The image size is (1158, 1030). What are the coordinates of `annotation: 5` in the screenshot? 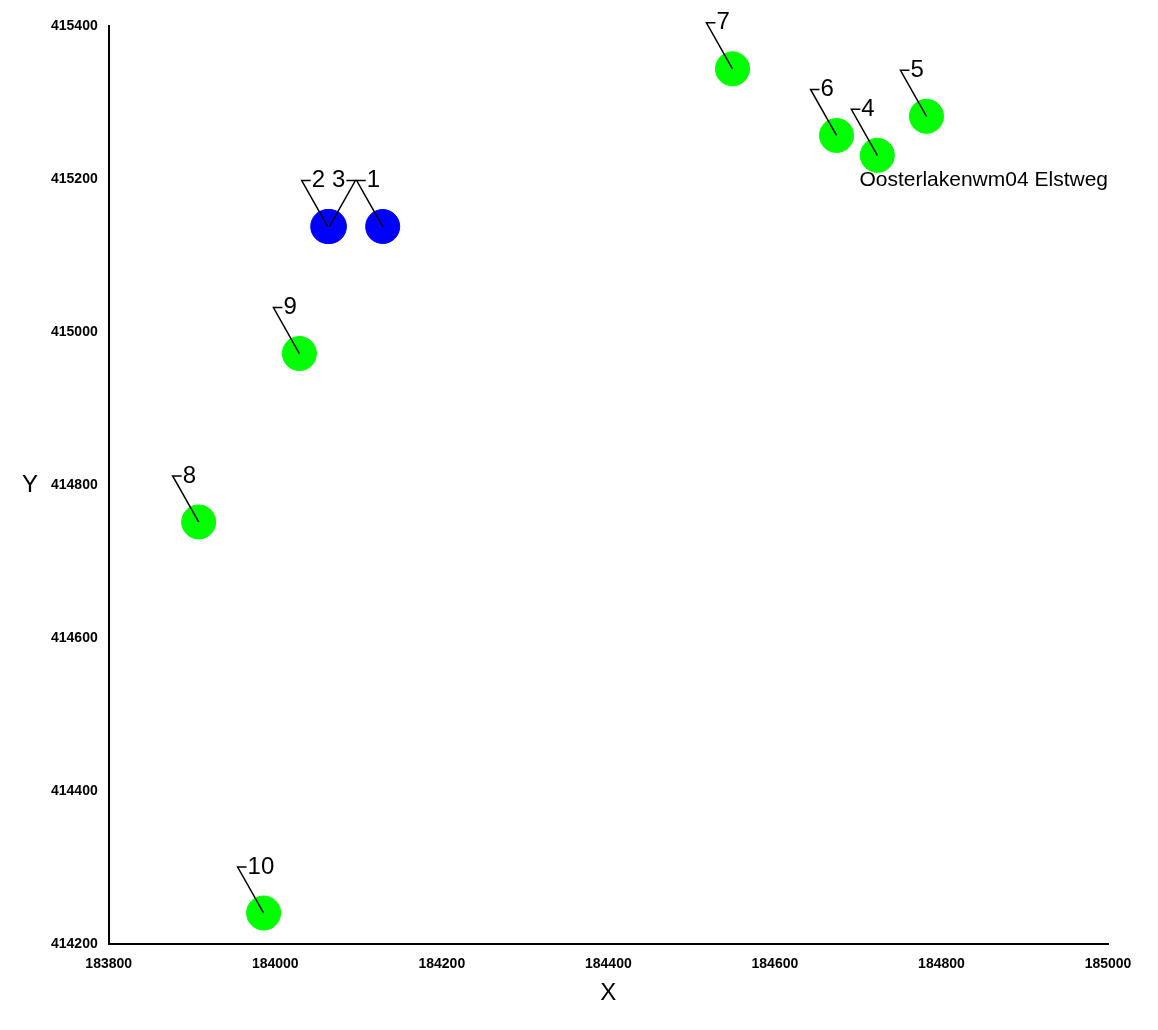 It's located at (917, 68).